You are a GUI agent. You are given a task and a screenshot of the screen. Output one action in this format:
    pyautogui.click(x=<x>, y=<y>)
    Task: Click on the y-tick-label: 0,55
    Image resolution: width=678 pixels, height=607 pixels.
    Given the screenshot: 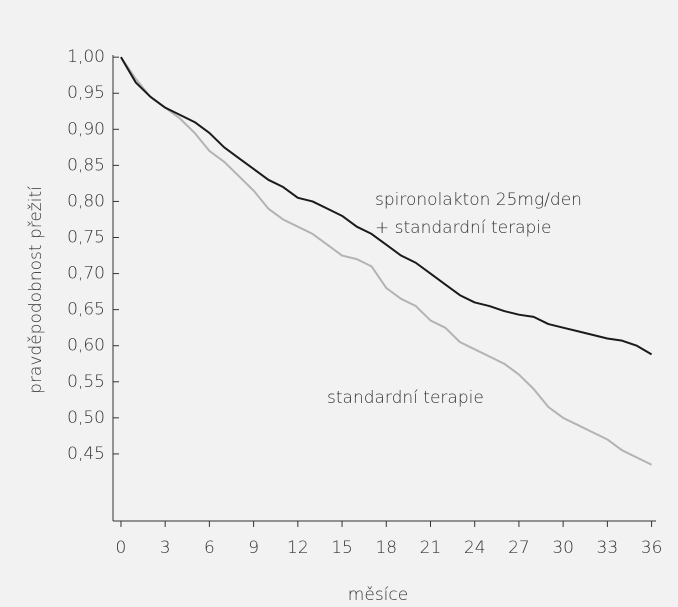 What is the action you would take?
    pyautogui.click(x=86, y=382)
    